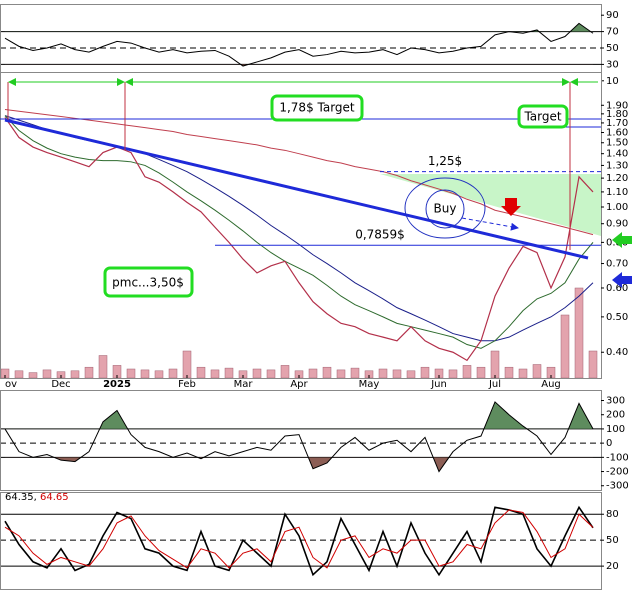 The height and width of the screenshot is (591, 639). What do you see at coordinates (612, 64) in the screenshot?
I see `y-tick-label: 30` at bounding box center [612, 64].